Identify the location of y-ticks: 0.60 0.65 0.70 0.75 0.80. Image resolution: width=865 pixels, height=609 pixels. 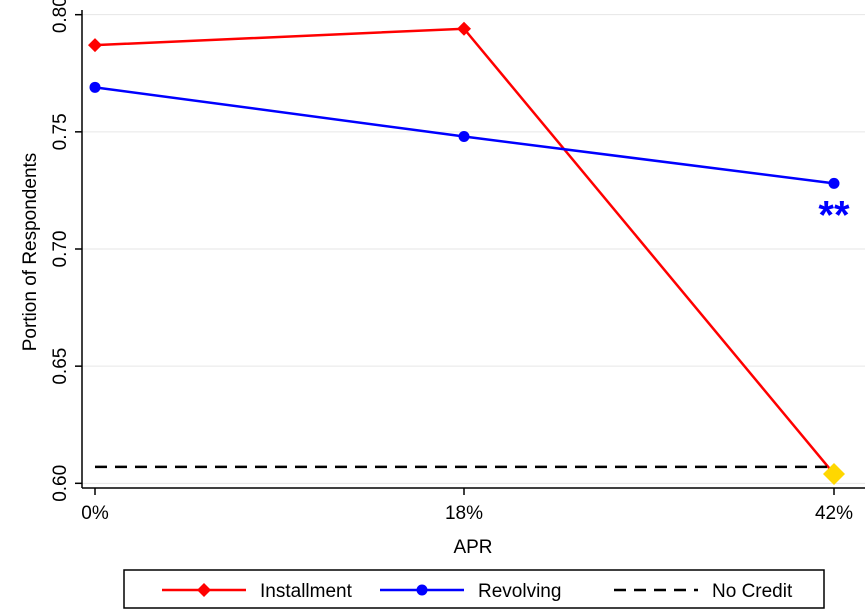
(66, 251).